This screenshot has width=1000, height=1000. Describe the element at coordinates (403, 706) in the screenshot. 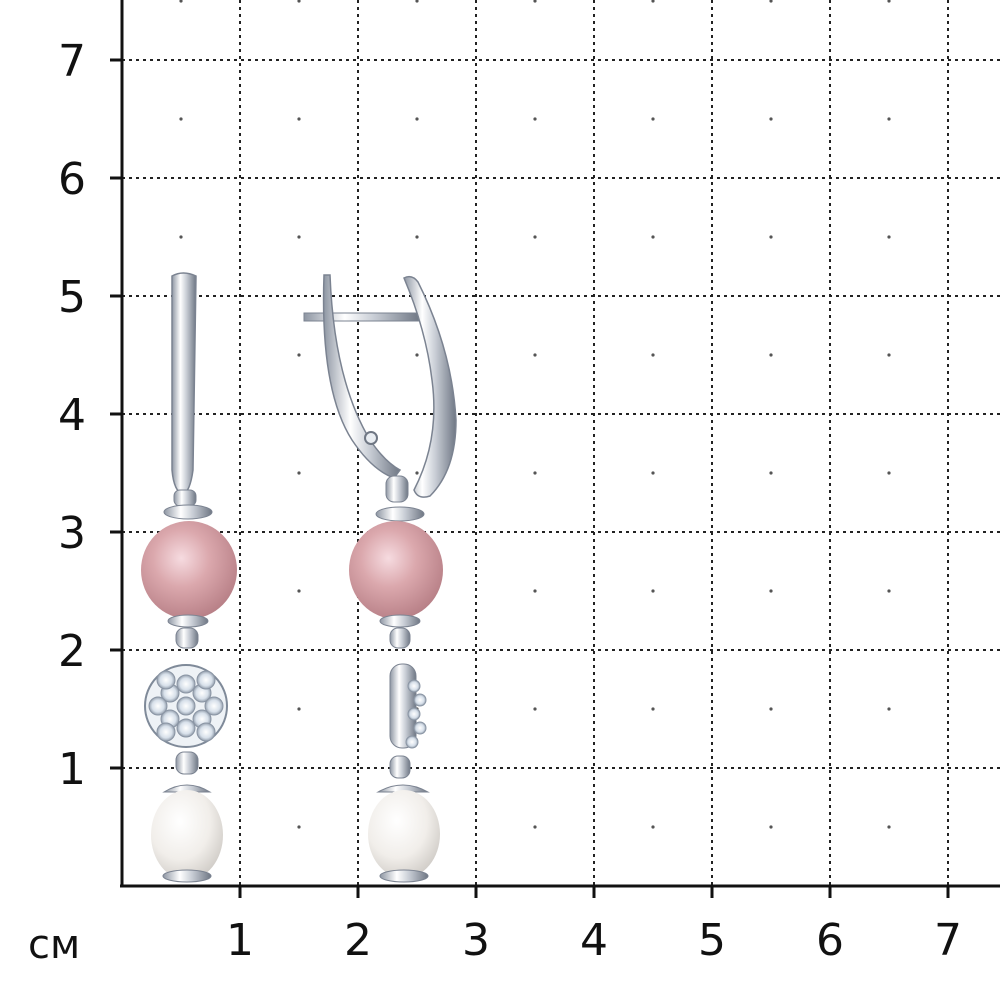

I see `crystal-disc-side` at that location.